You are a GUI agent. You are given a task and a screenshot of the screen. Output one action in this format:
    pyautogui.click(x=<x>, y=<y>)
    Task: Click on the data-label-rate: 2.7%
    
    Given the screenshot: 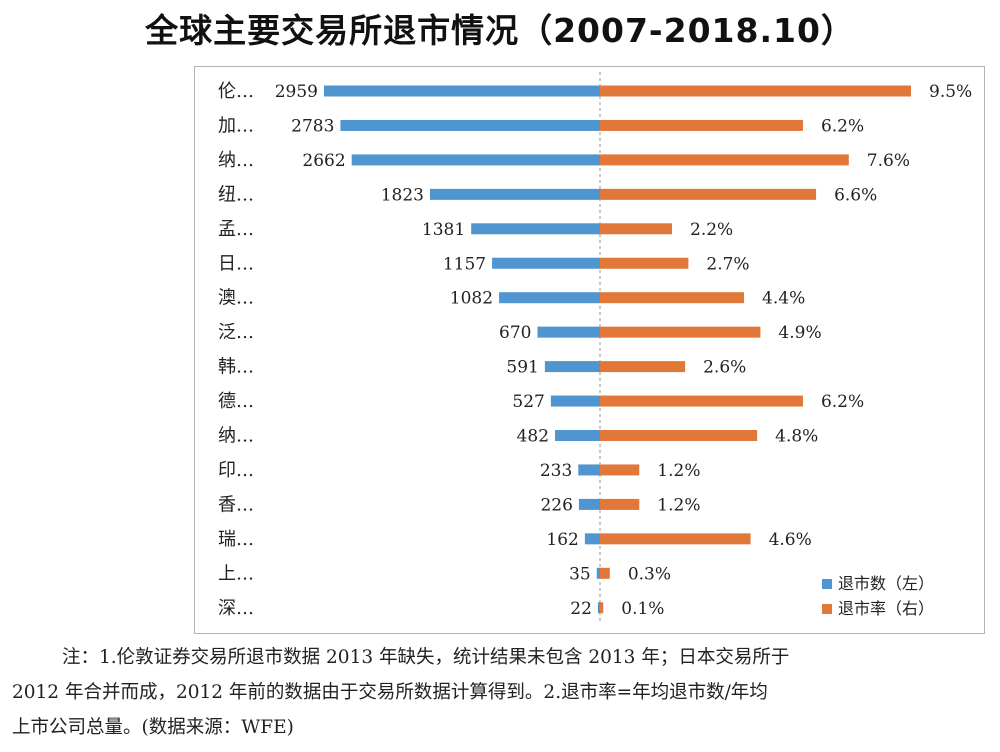 What is the action you would take?
    pyautogui.click(x=727, y=264)
    